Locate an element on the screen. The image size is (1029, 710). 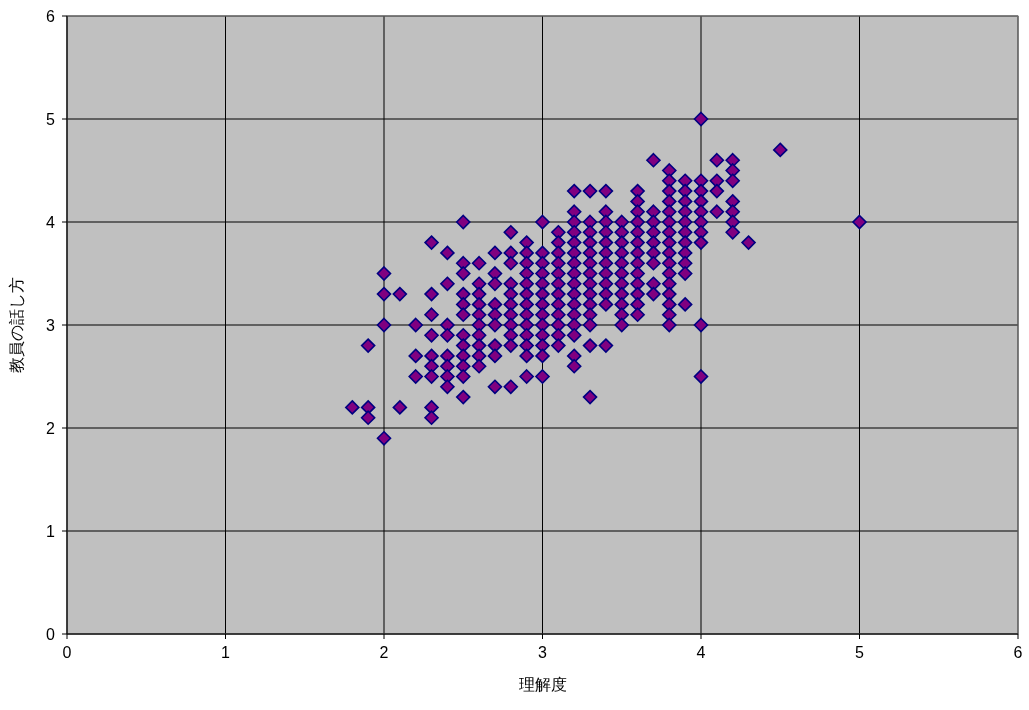
x-tick-label: 3 is located at coordinates (543, 652).